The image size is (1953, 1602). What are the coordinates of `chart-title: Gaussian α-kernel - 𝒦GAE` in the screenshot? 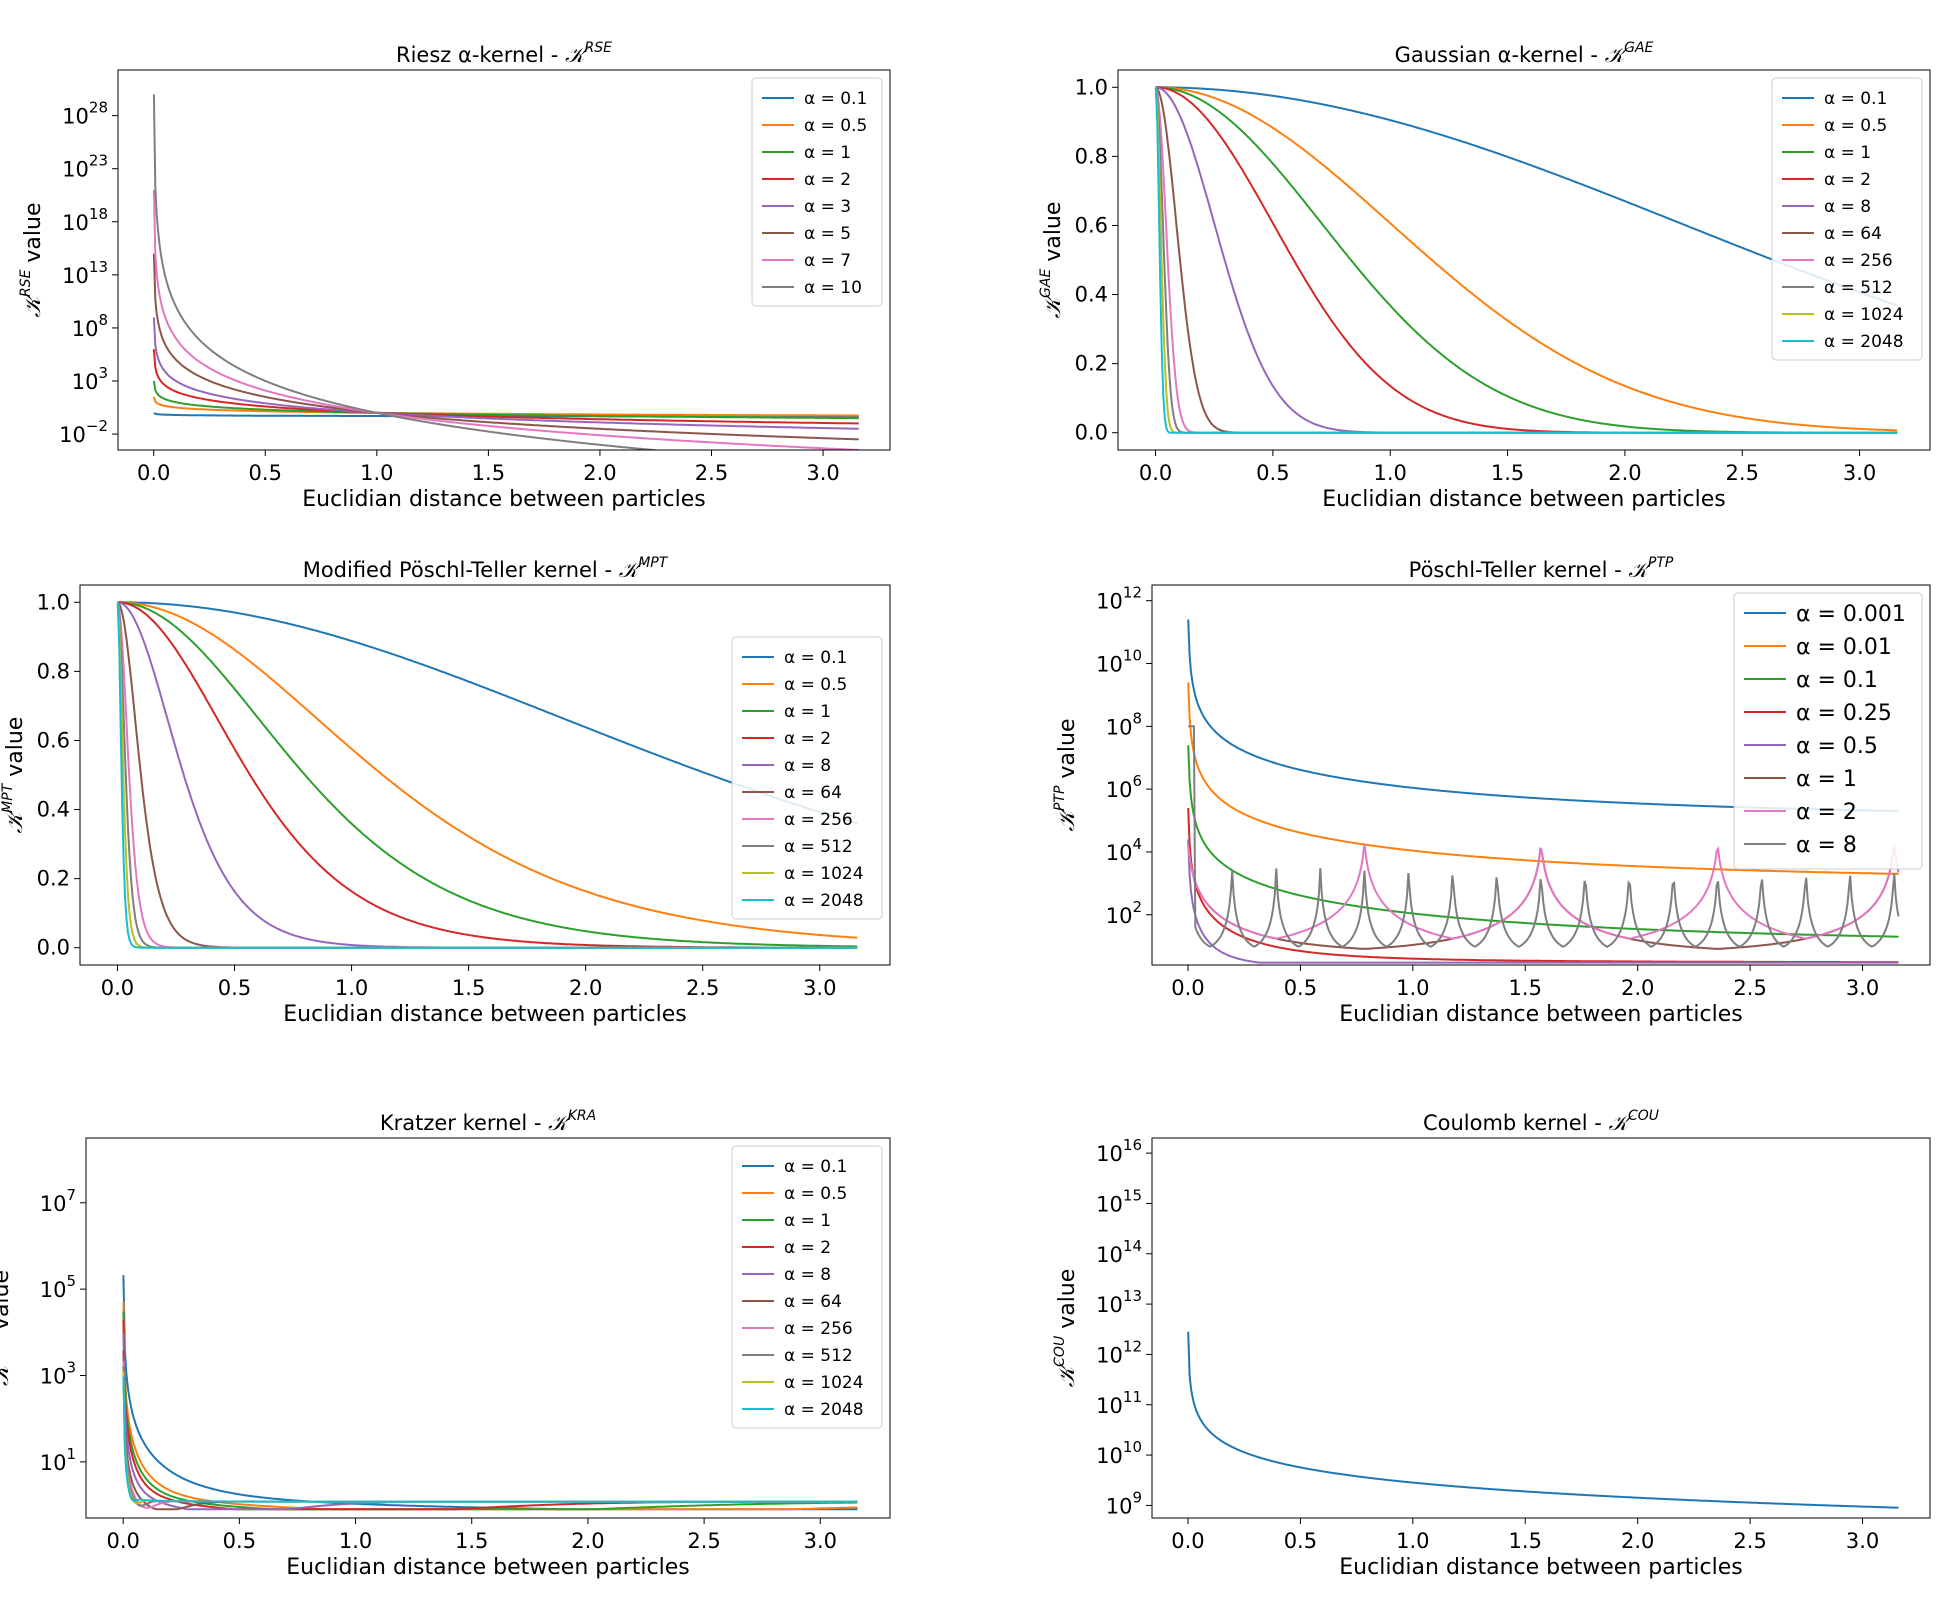 It's located at (1524, 53).